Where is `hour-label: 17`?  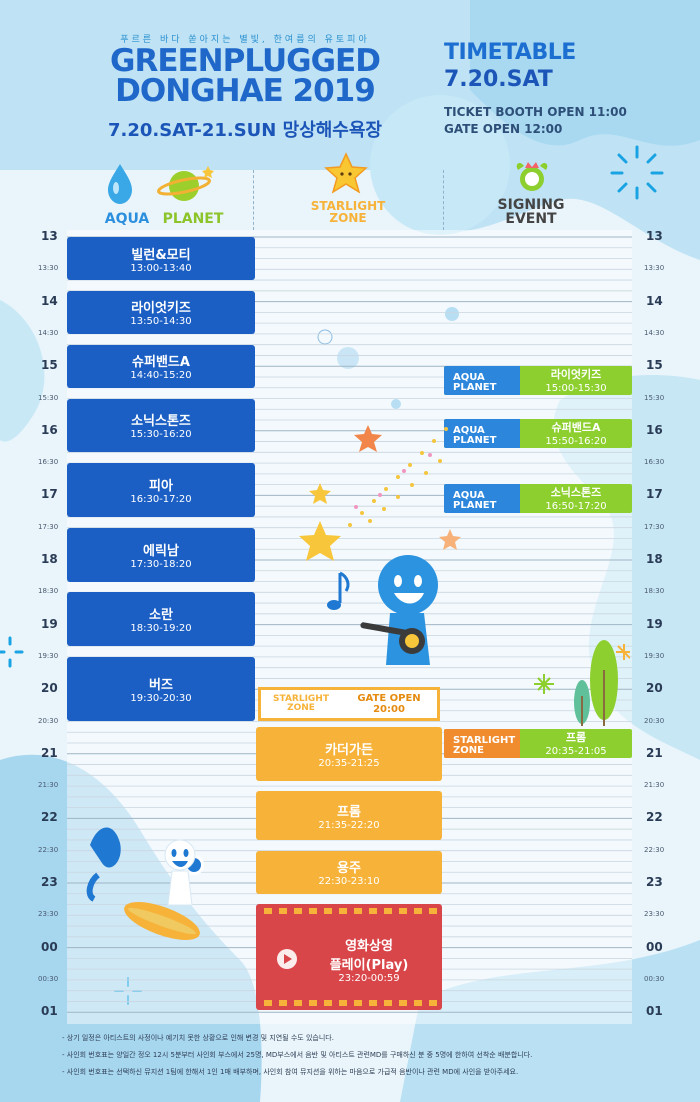 hour-label: 17 is located at coordinates (654, 494).